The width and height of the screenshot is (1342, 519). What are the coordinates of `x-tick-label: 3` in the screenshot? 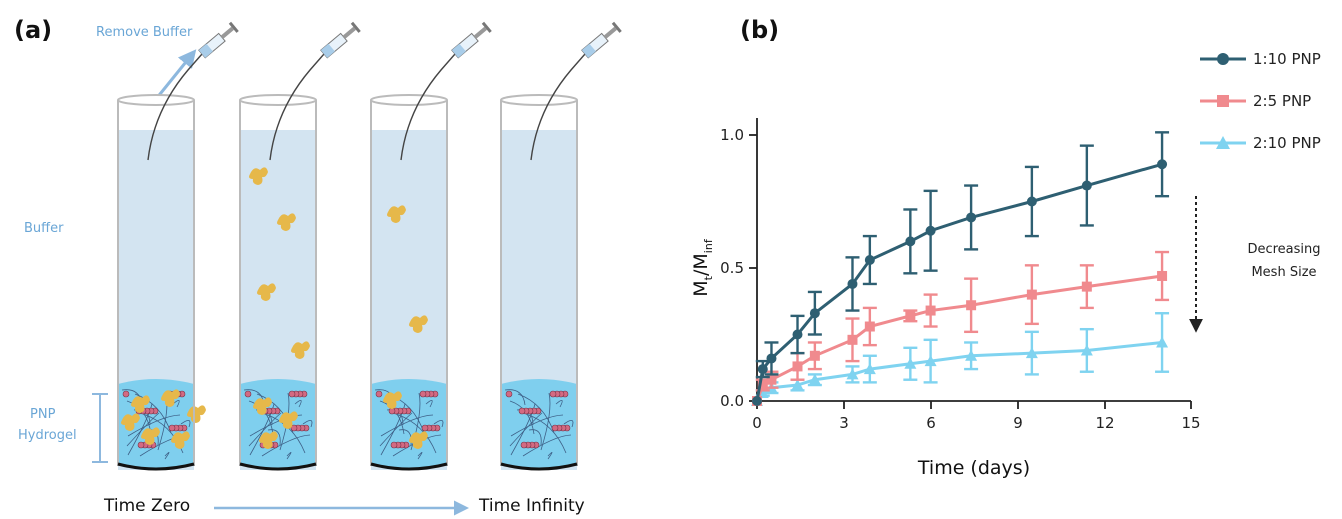 It's located at (844, 423).